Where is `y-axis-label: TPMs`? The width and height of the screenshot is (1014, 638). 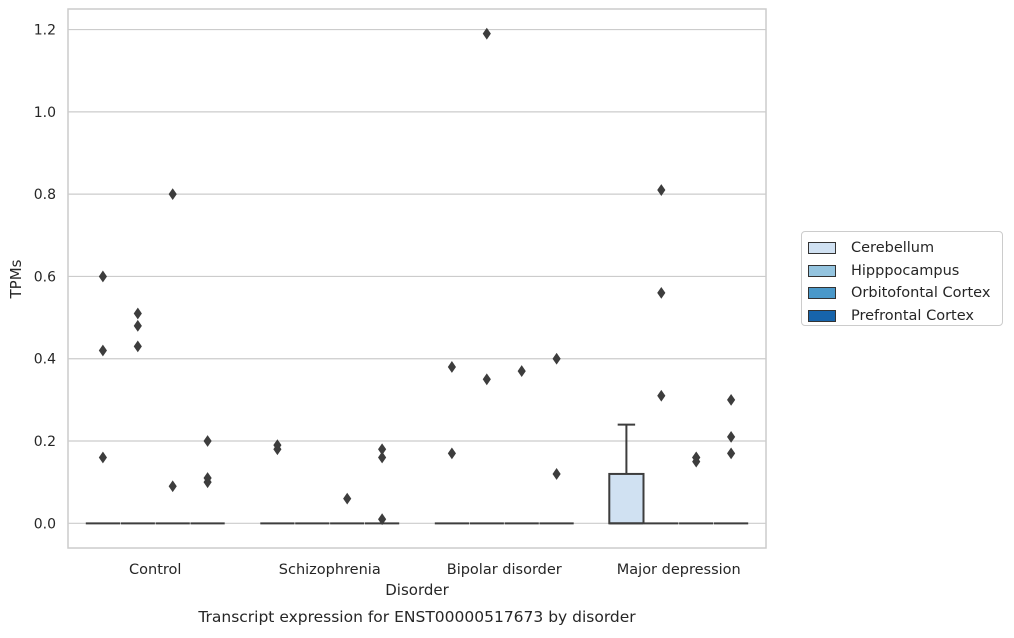 y-axis-label: TPMs is located at coordinates (16, 279).